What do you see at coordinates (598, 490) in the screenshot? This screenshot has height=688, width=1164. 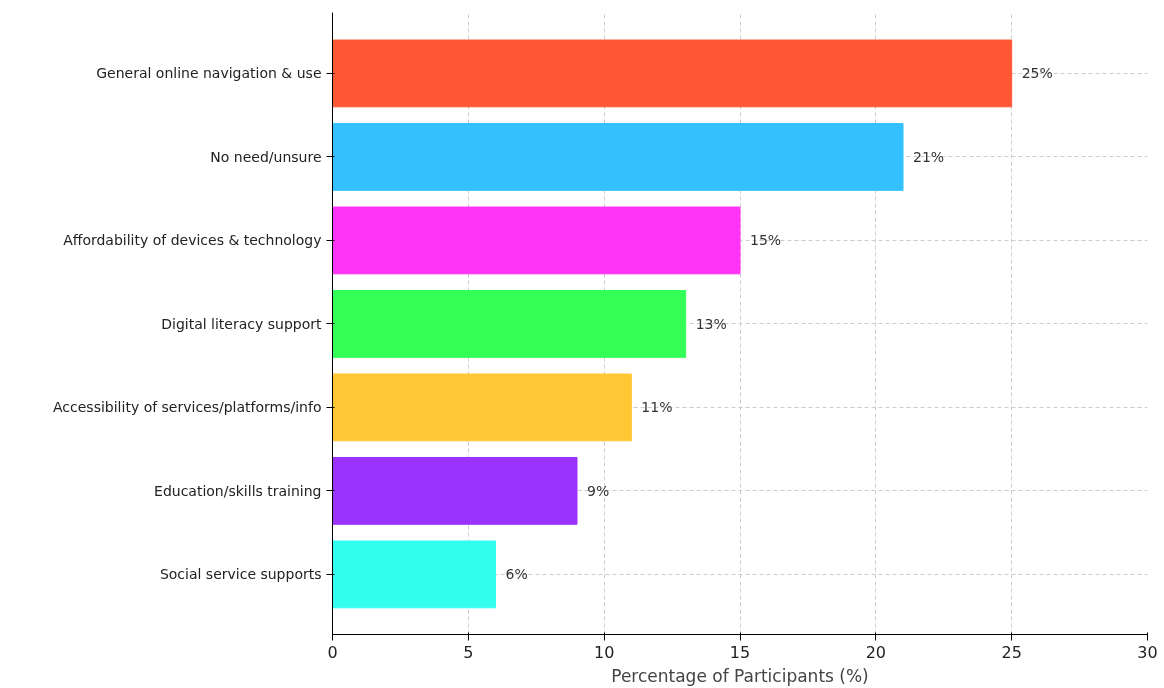 I see `data-label: 9%` at bounding box center [598, 490].